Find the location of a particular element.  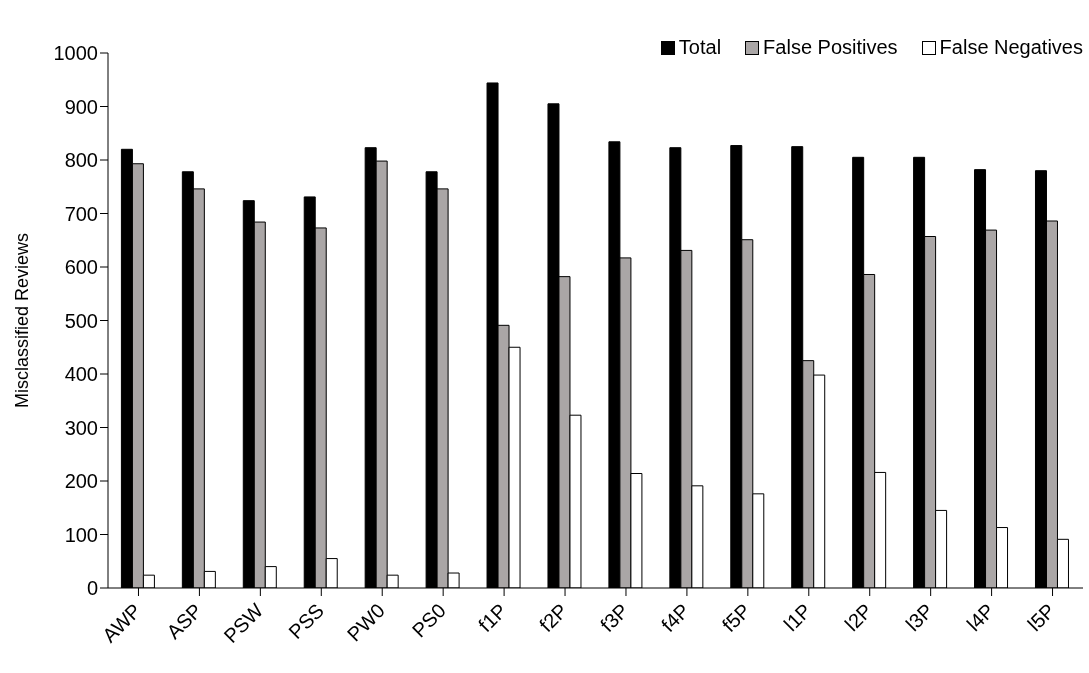

x-tick-label: l5P is located at coordinates (1041, 617).